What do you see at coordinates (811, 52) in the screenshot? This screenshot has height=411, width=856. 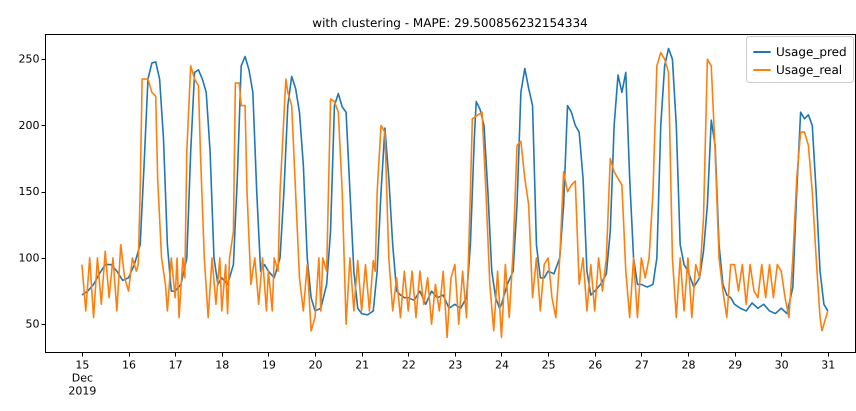 I see `legend-label: Usage_pred` at bounding box center [811, 52].